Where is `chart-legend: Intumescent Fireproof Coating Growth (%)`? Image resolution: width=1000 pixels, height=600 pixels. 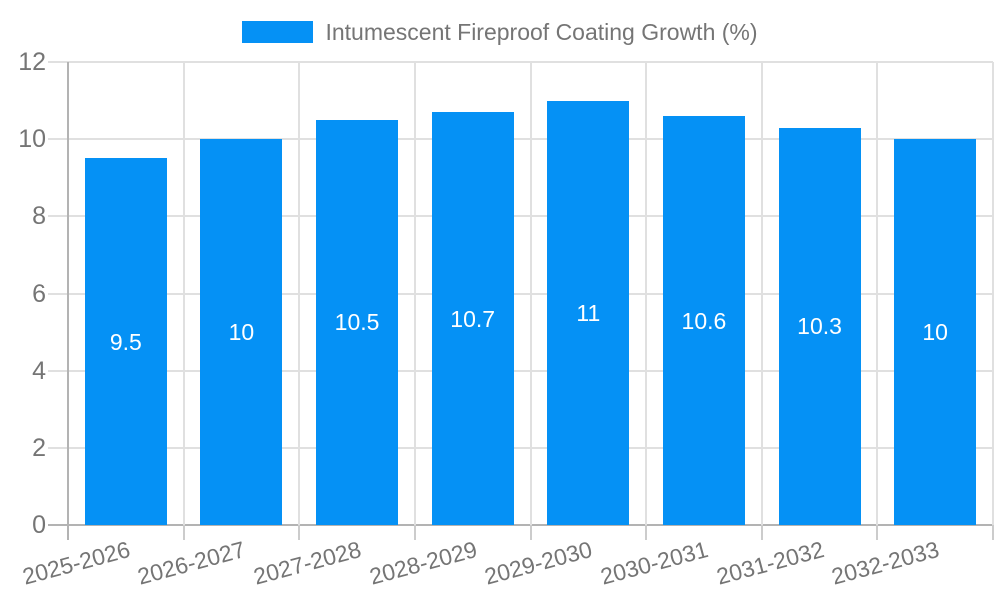 chart-legend: Intumescent Fireproof Coating Growth (%) is located at coordinates (500, 32).